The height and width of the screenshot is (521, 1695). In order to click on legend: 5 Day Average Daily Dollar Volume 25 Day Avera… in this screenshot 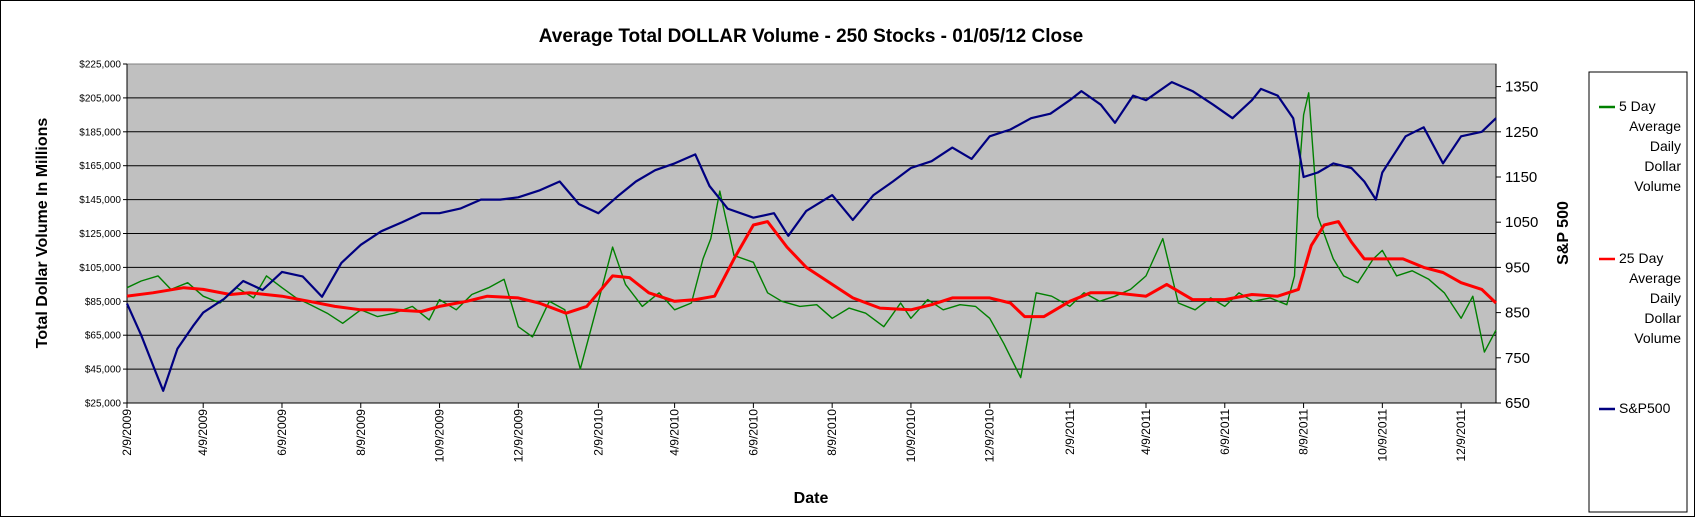, I will do `click(1640, 257)`.